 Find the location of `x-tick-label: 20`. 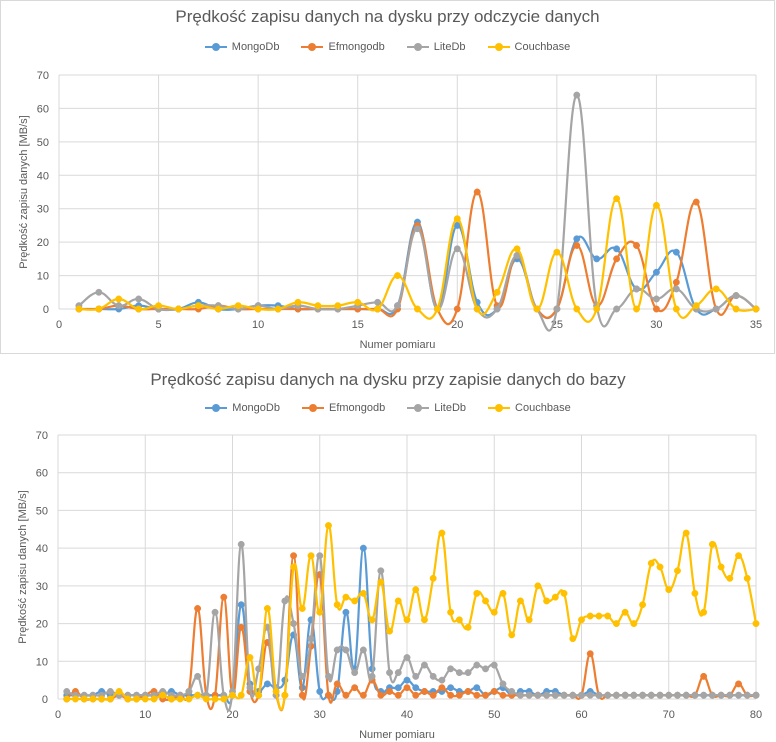

x-tick-label: 20 is located at coordinates (232, 715).